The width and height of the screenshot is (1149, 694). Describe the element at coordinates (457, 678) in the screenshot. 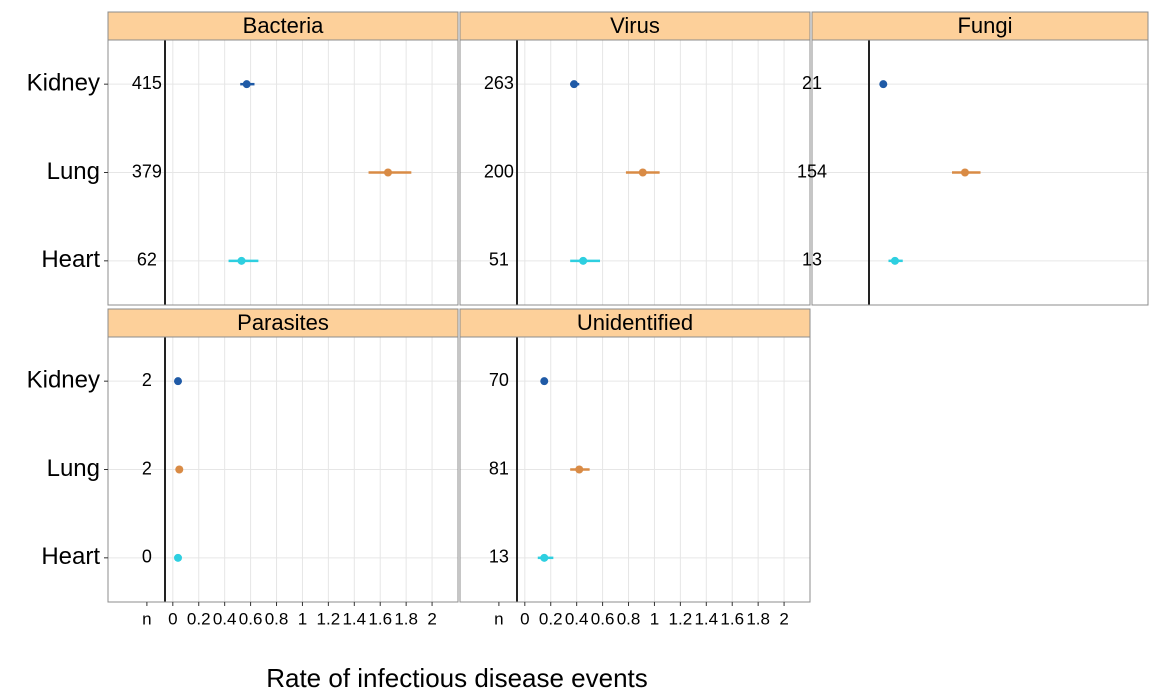

I see `x-axis-title: Rate of infectious disease events` at that location.